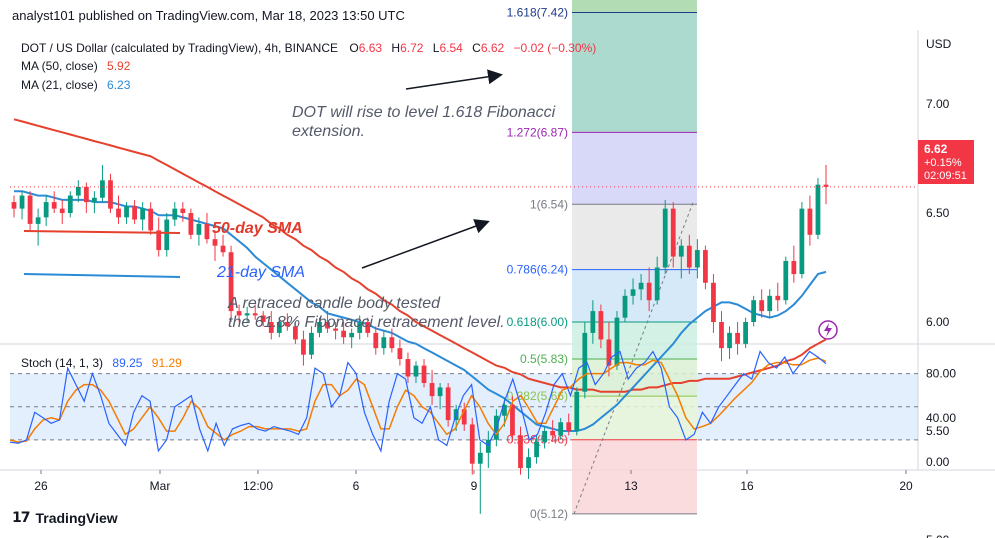 This screenshot has width=995, height=538. What do you see at coordinates (412, 48) in the screenshot?
I see `legend-h-value: 6.72` at bounding box center [412, 48].